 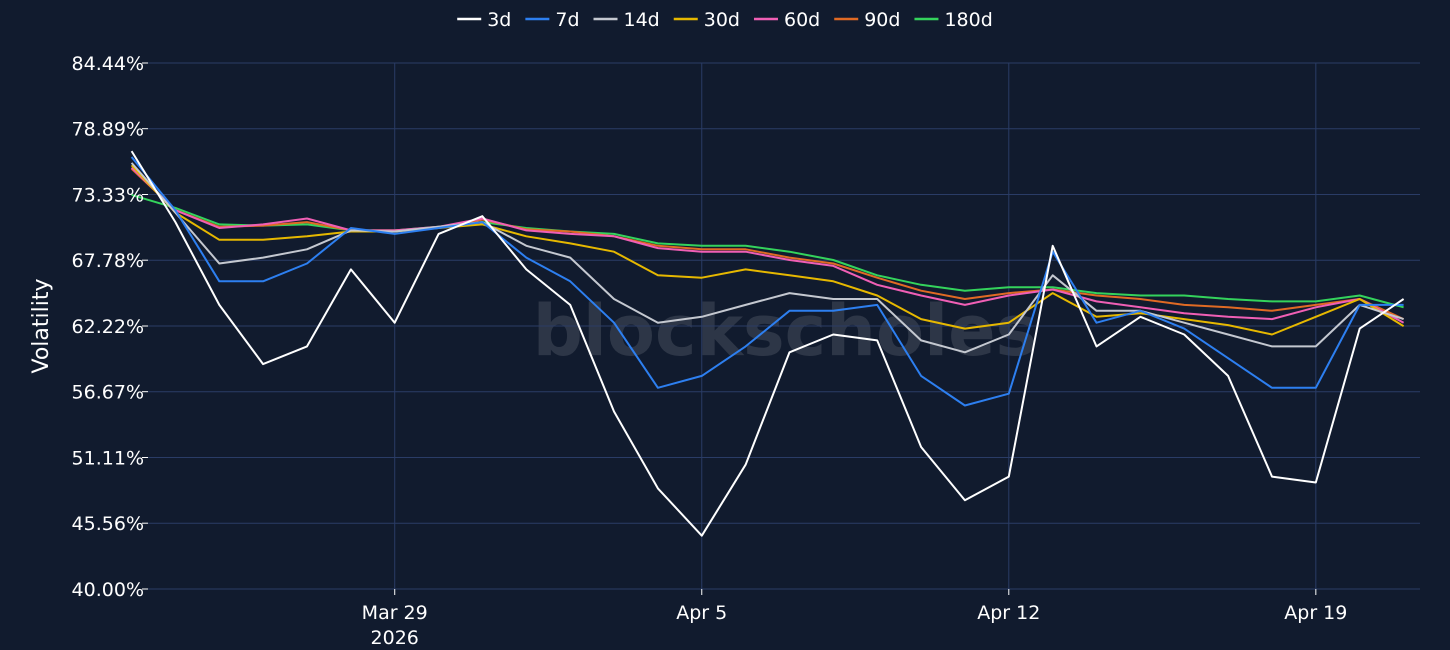 I want to click on legend-label: 30d, so click(x=722, y=20).